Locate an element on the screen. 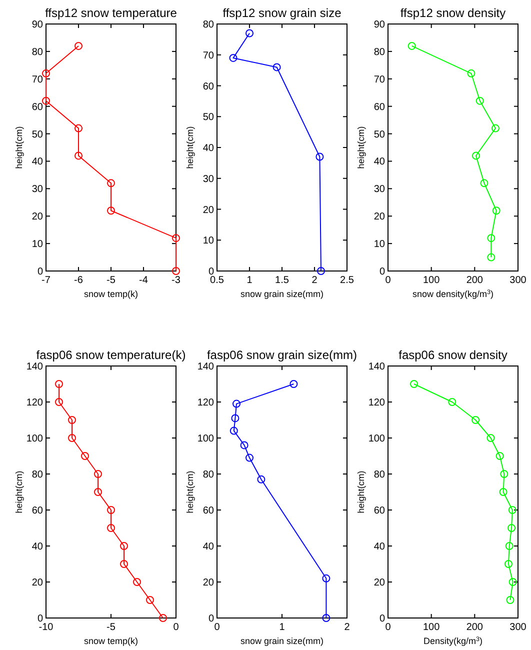  x-axis-title: snow grain size(mm) is located at coordinates (282, 294).